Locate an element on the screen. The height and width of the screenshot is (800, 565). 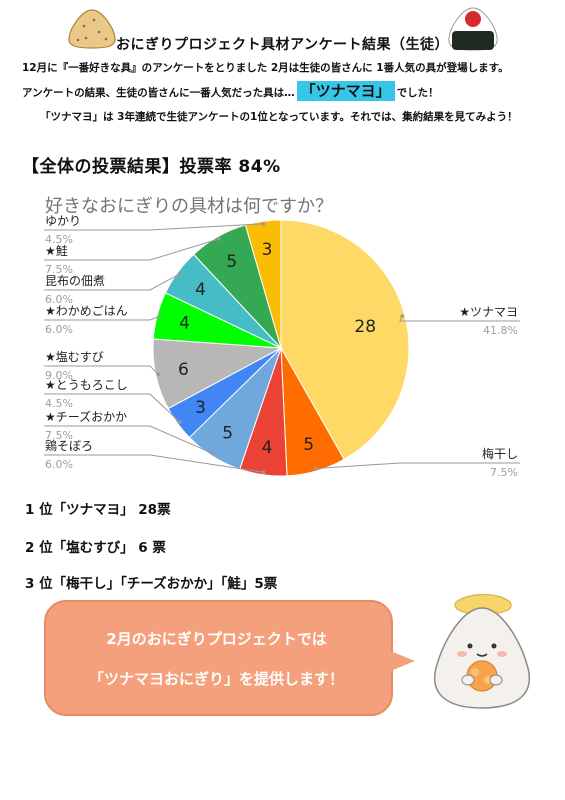
slice-name-label: ★塩むすび is located at coordinates (74, 356).